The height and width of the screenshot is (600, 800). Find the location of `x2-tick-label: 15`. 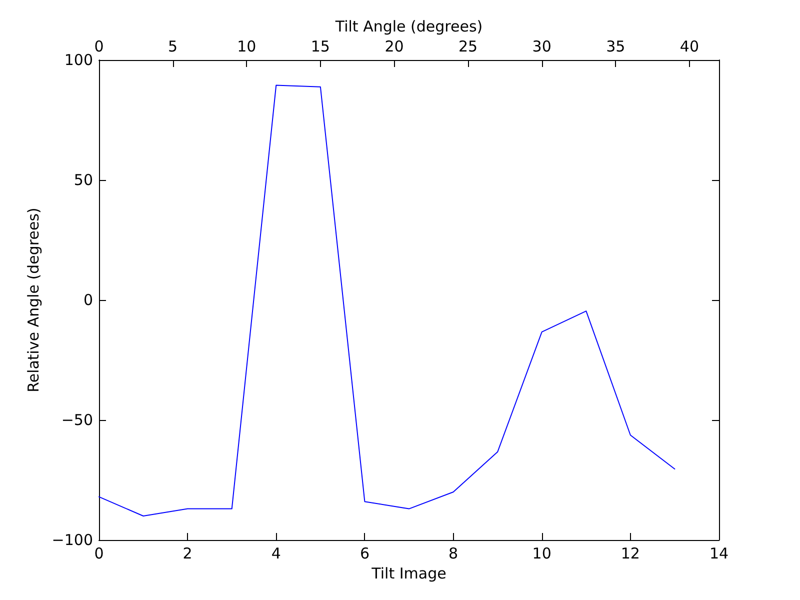

x2-tick-label: 15 is located at coordinates (320, 47).